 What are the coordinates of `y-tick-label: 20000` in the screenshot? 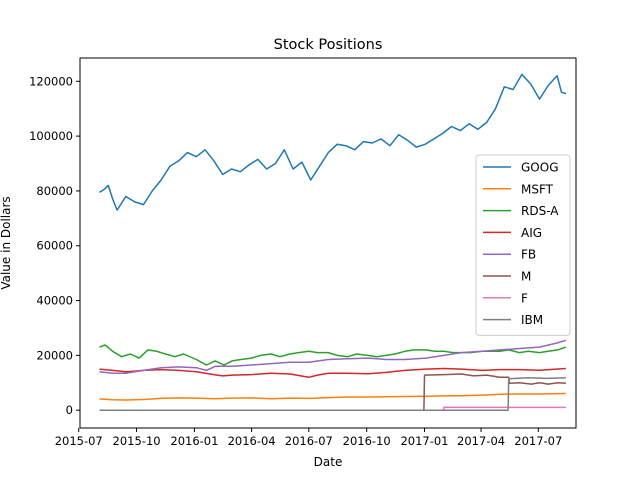 It's located at (54, 355).